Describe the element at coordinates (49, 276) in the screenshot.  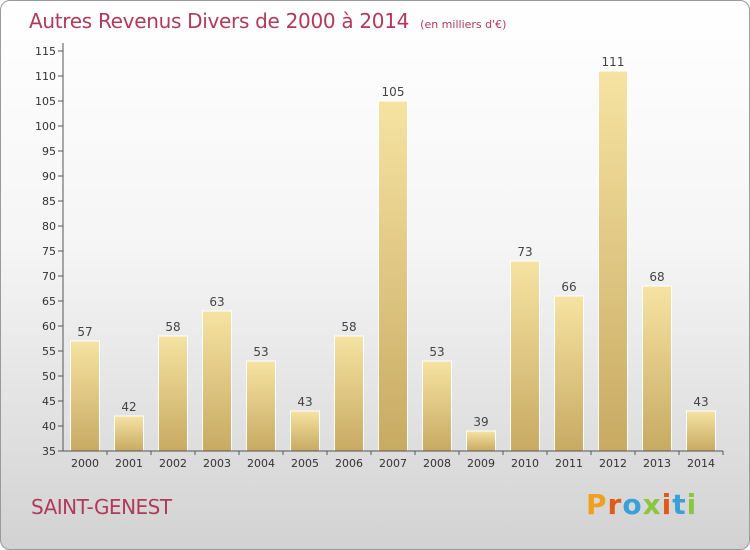
I see `y-tick-label-70: 70` at that location.